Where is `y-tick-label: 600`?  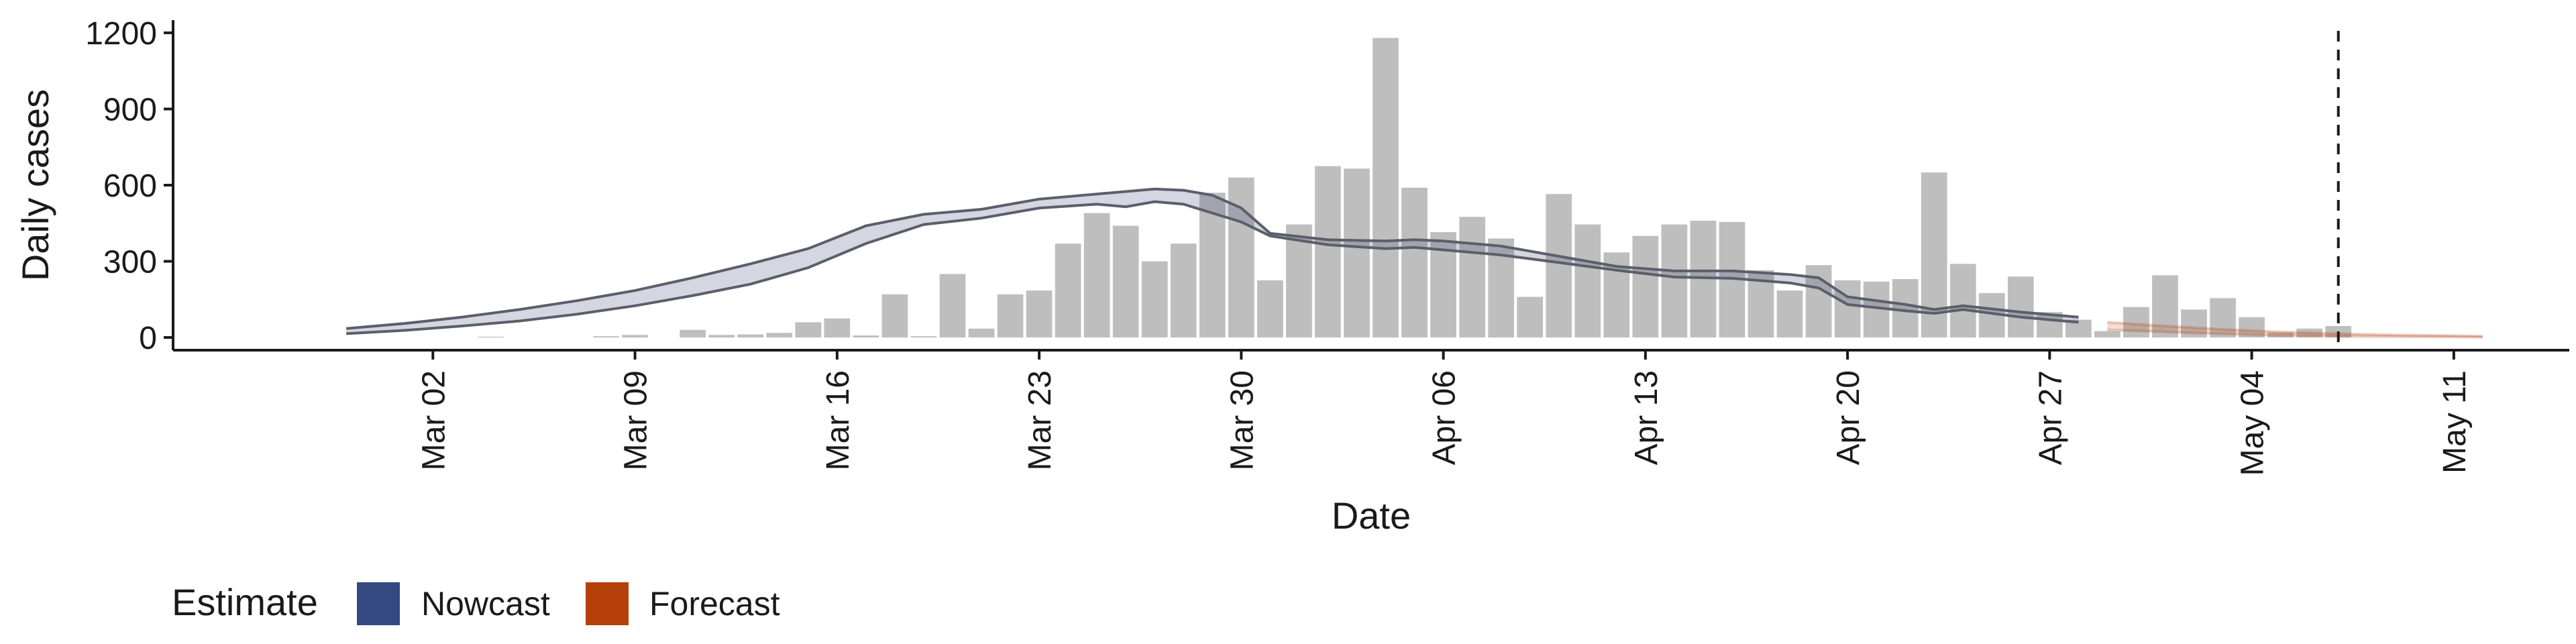
y-tick-label: 600 is located at coordinates (130, 186).